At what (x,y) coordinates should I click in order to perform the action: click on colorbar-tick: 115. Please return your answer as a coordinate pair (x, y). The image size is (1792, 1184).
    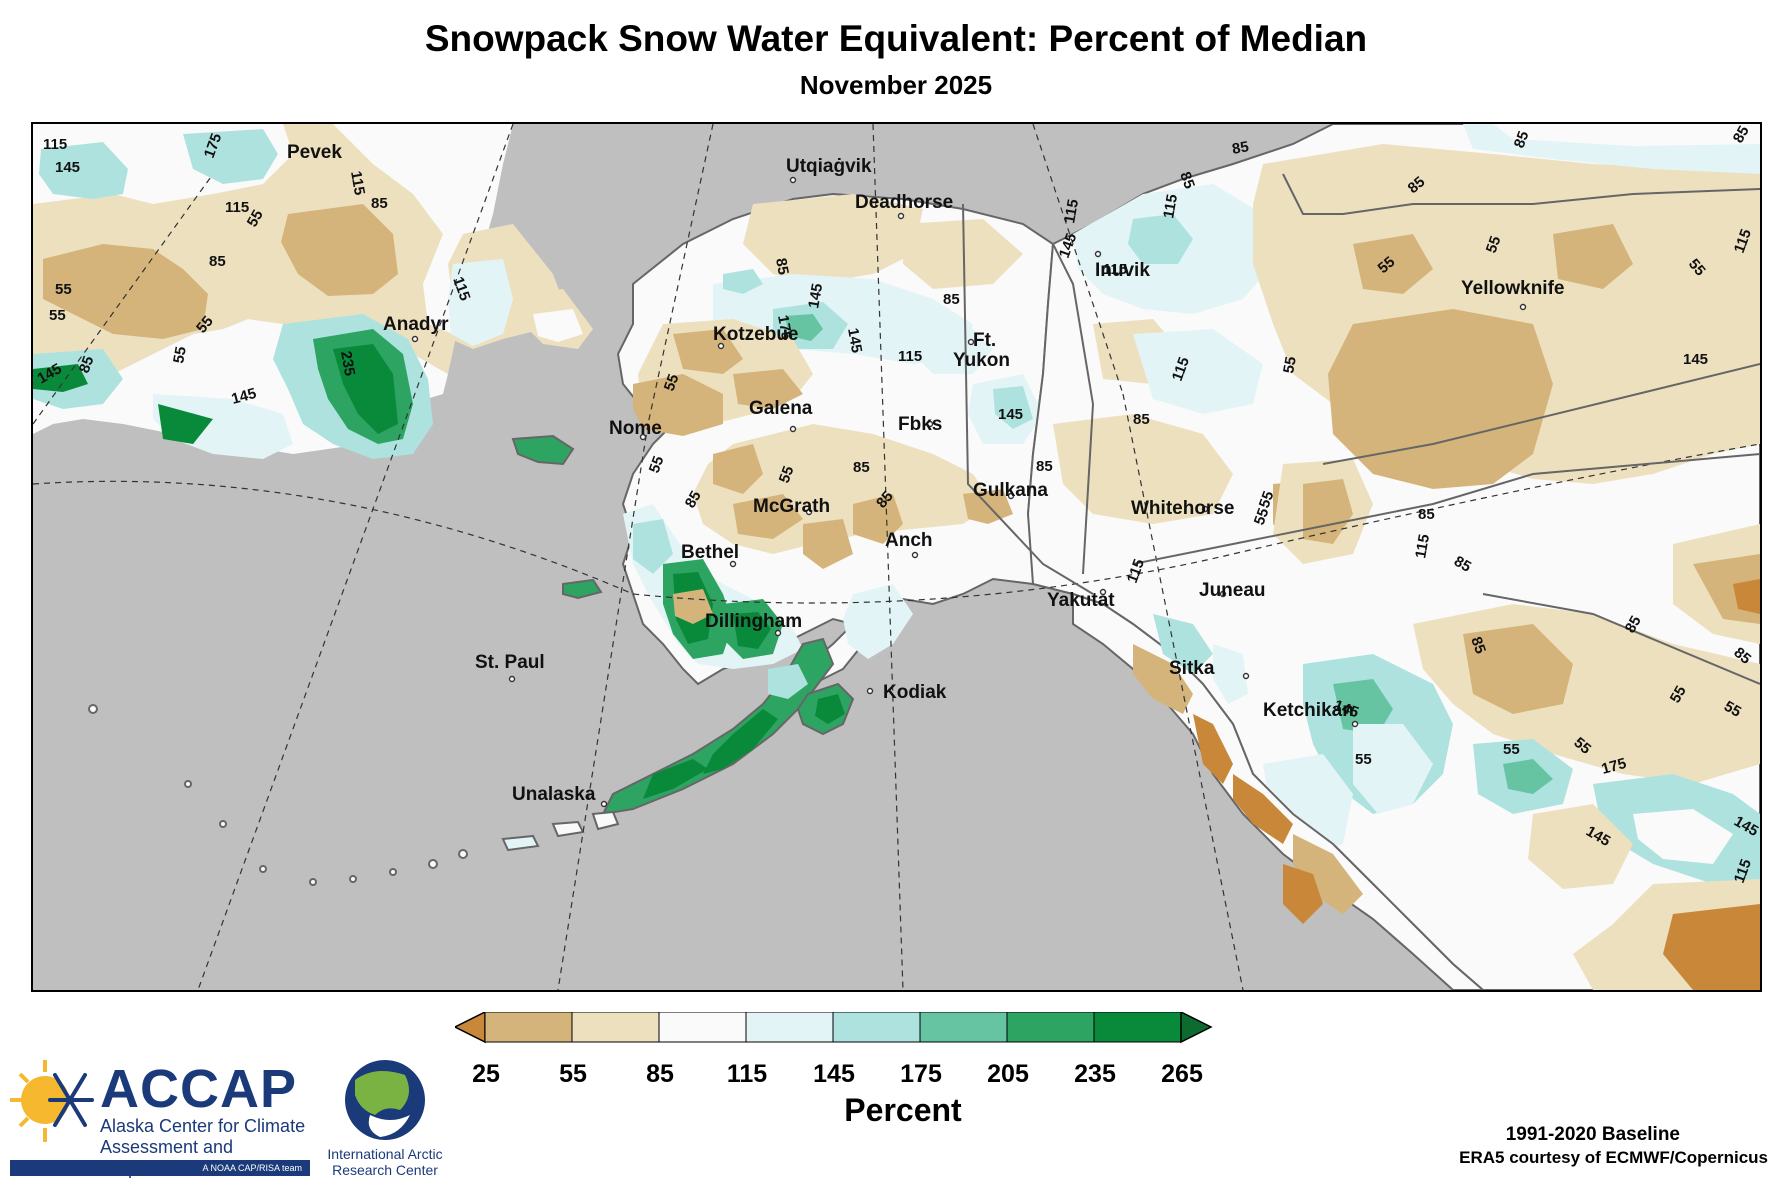
    Looking at the image, I should click on (747, 1074).